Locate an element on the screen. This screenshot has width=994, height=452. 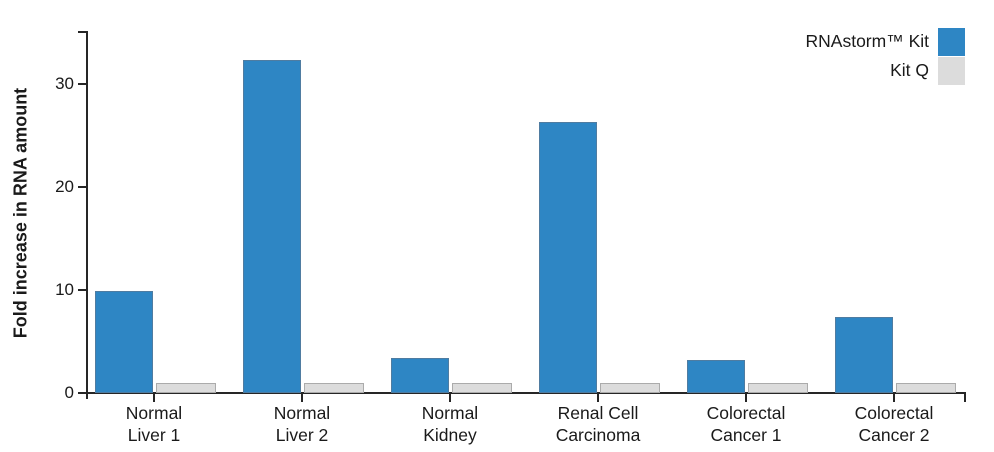
legend-swatch-rnastorm-kit is located at coordinates (951, 41).